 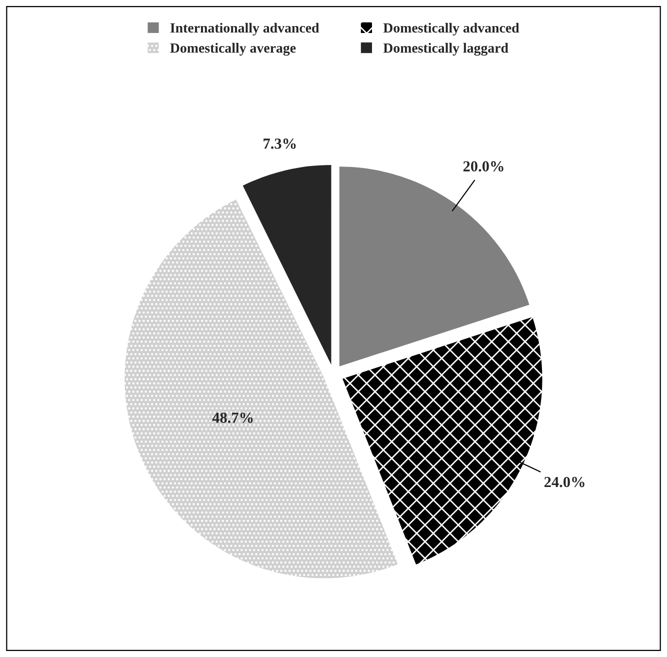 I want to click on data-label: 24.0%, so click(x=564, y=482).